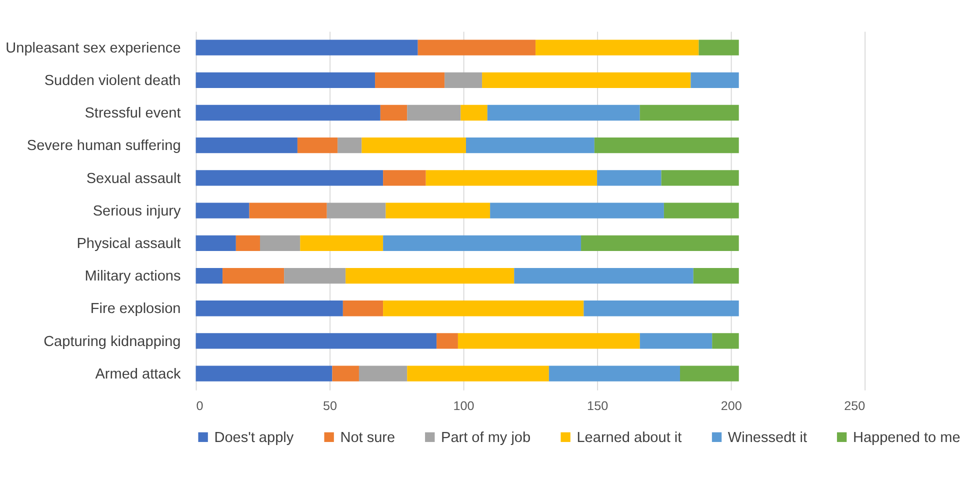 The image size is (978, 500). I want to click on legend-label: Learned about it, so click(629, 438).